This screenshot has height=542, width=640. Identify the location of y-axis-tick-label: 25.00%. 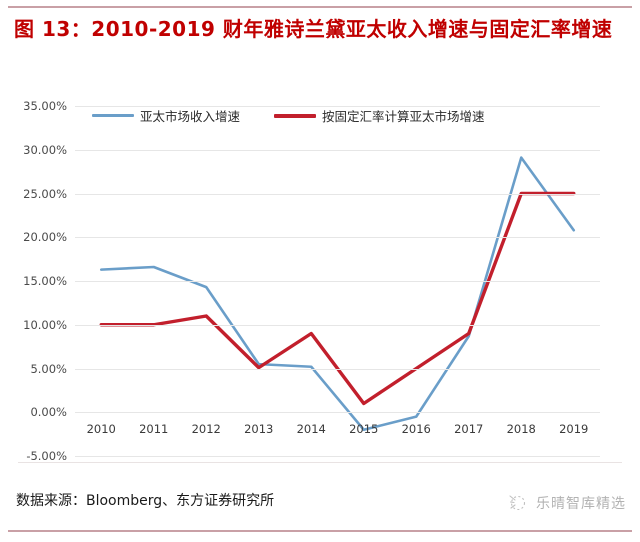
(45, 193).